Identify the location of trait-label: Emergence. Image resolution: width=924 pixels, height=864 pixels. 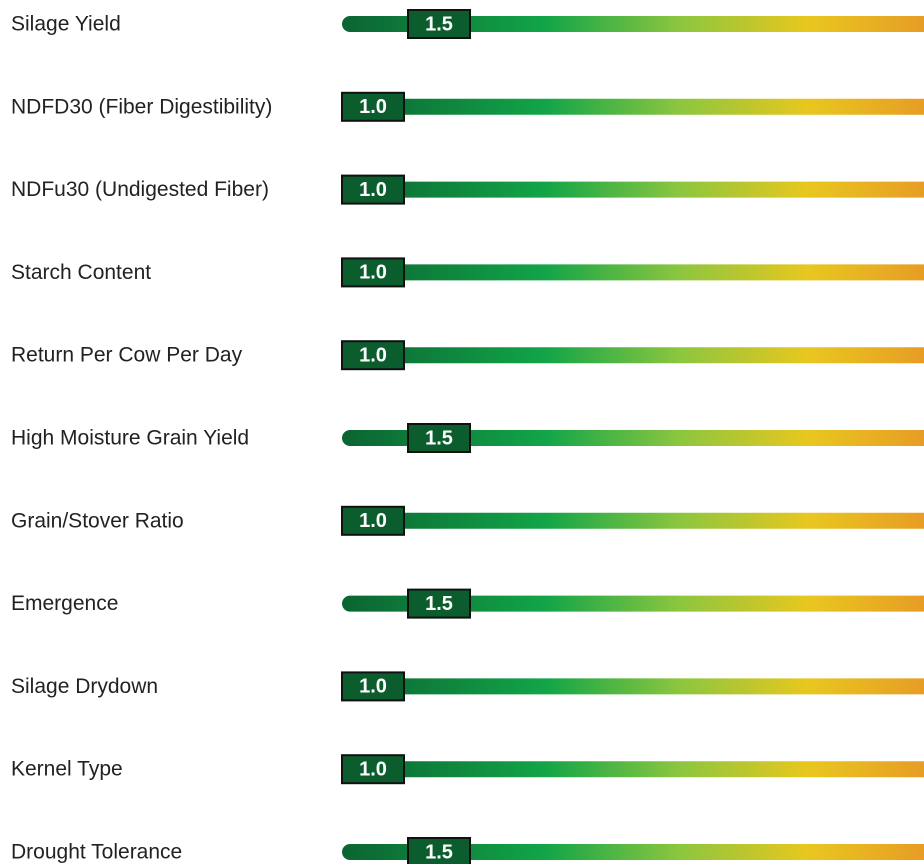
(64, 603).